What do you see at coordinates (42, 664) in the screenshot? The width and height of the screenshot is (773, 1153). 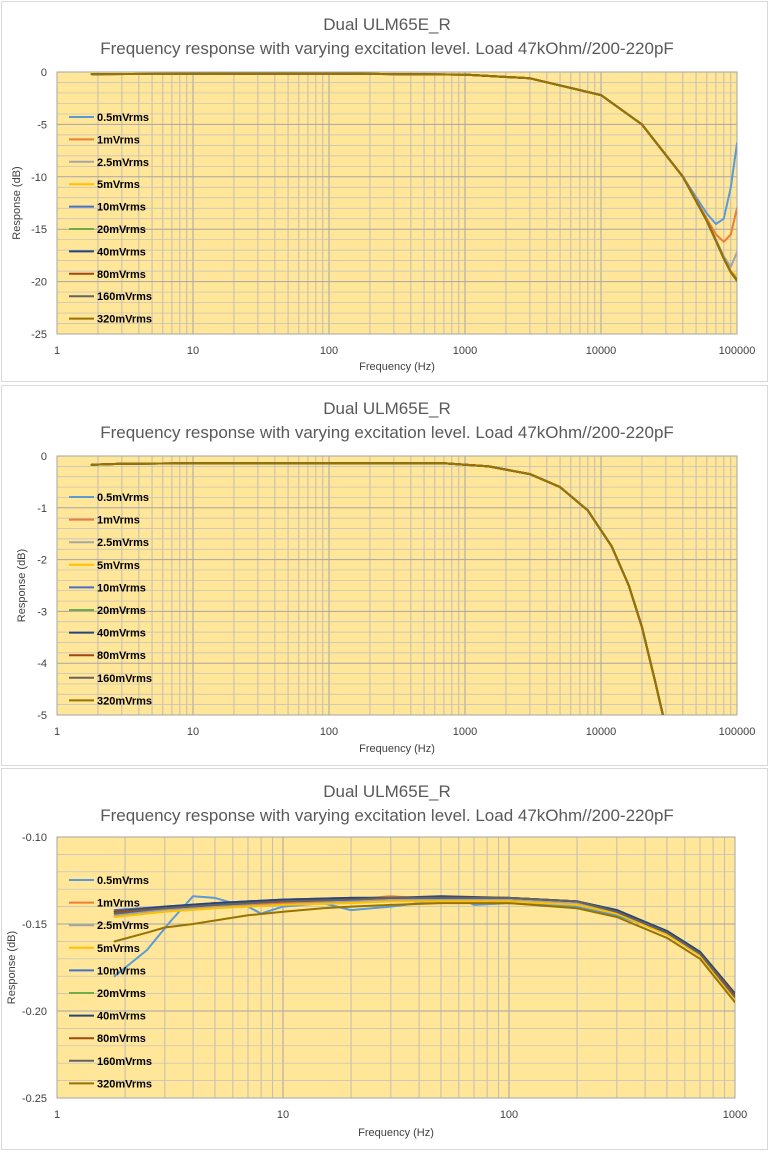 I see `y-tick-label: -4` at bounding box center [42, 664].